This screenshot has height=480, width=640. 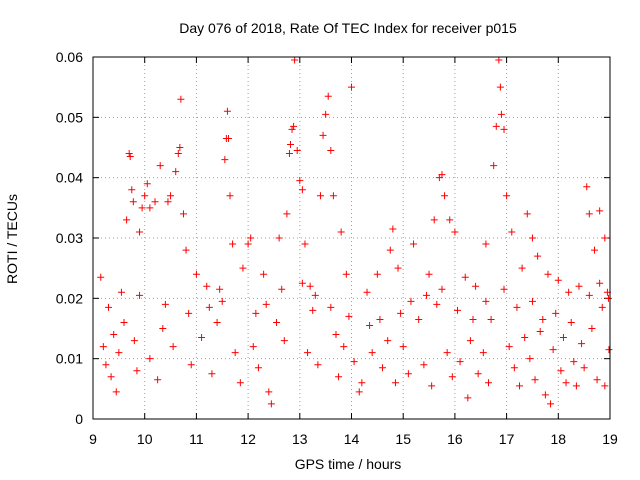 I want to click on y-tick-label: 0.02, so click(x=69, y=298).